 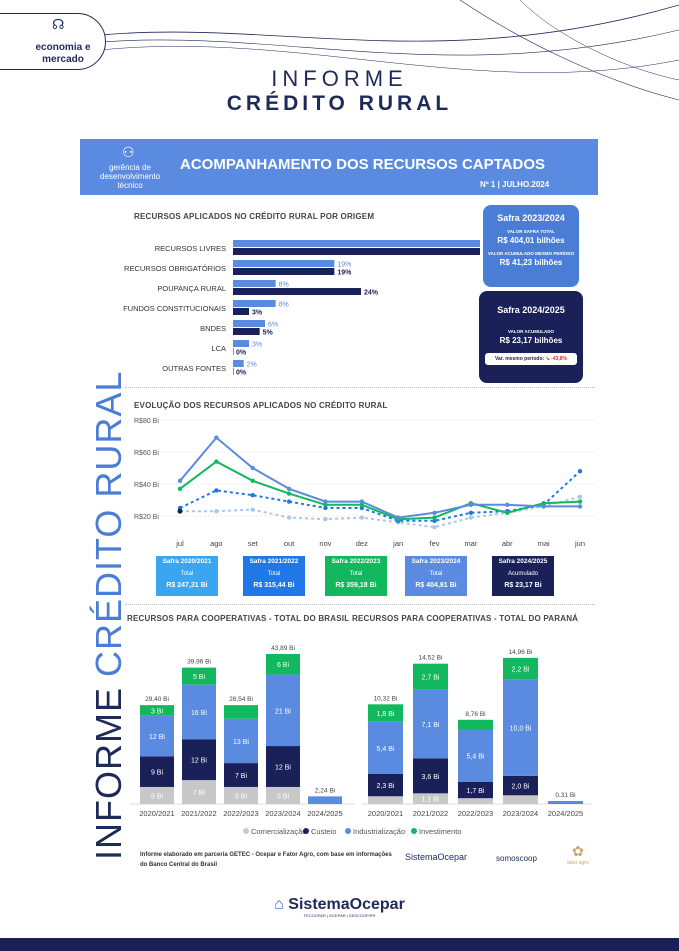 I want to click on x-tick-label: jun, so click(x=579, y=543).